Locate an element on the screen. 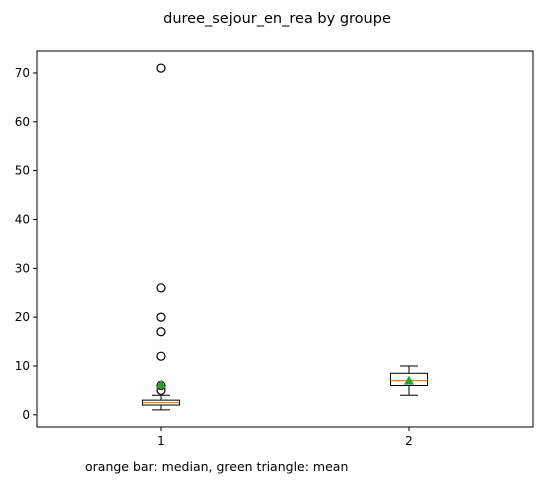  y-tick-label: 20 is located at coordinates (22, 317).